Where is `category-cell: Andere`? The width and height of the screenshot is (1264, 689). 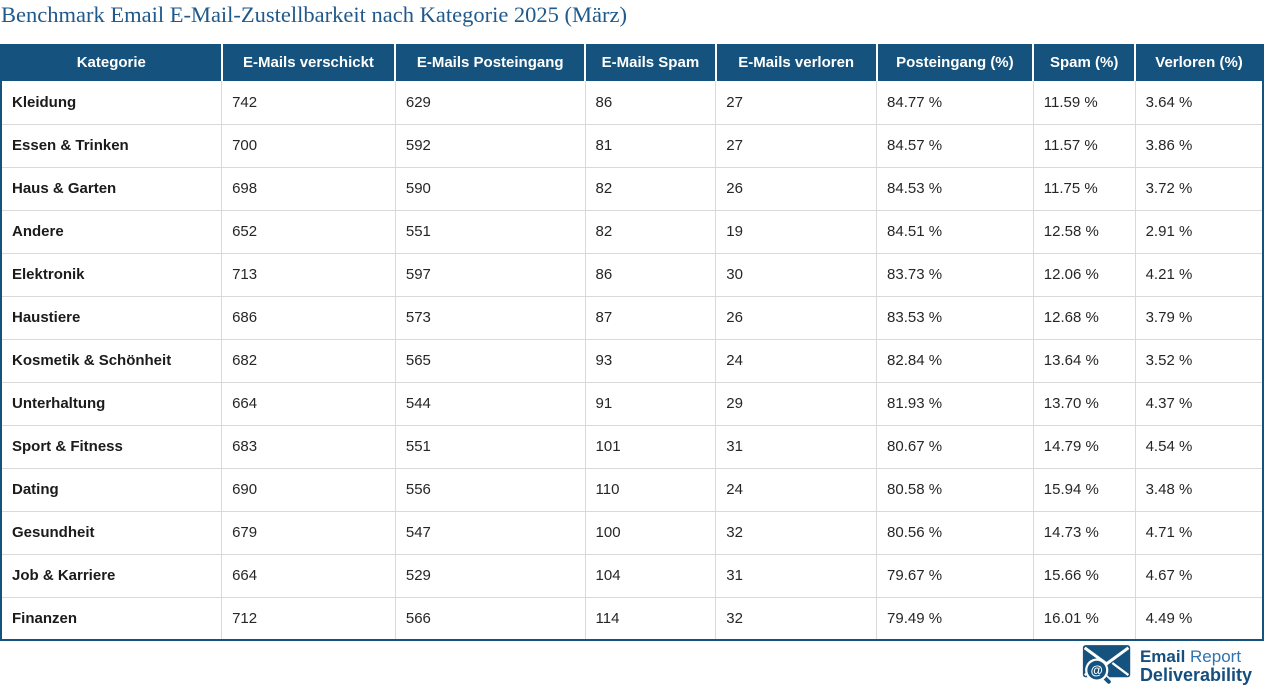
category-cell: Andere is located at coordinates (112, 232).